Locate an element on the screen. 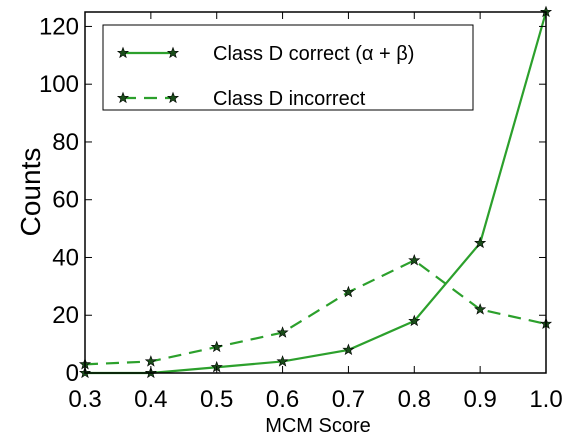 The image size is (567, 437). y-tick-label: 100 is located at coordinates (59, 84).